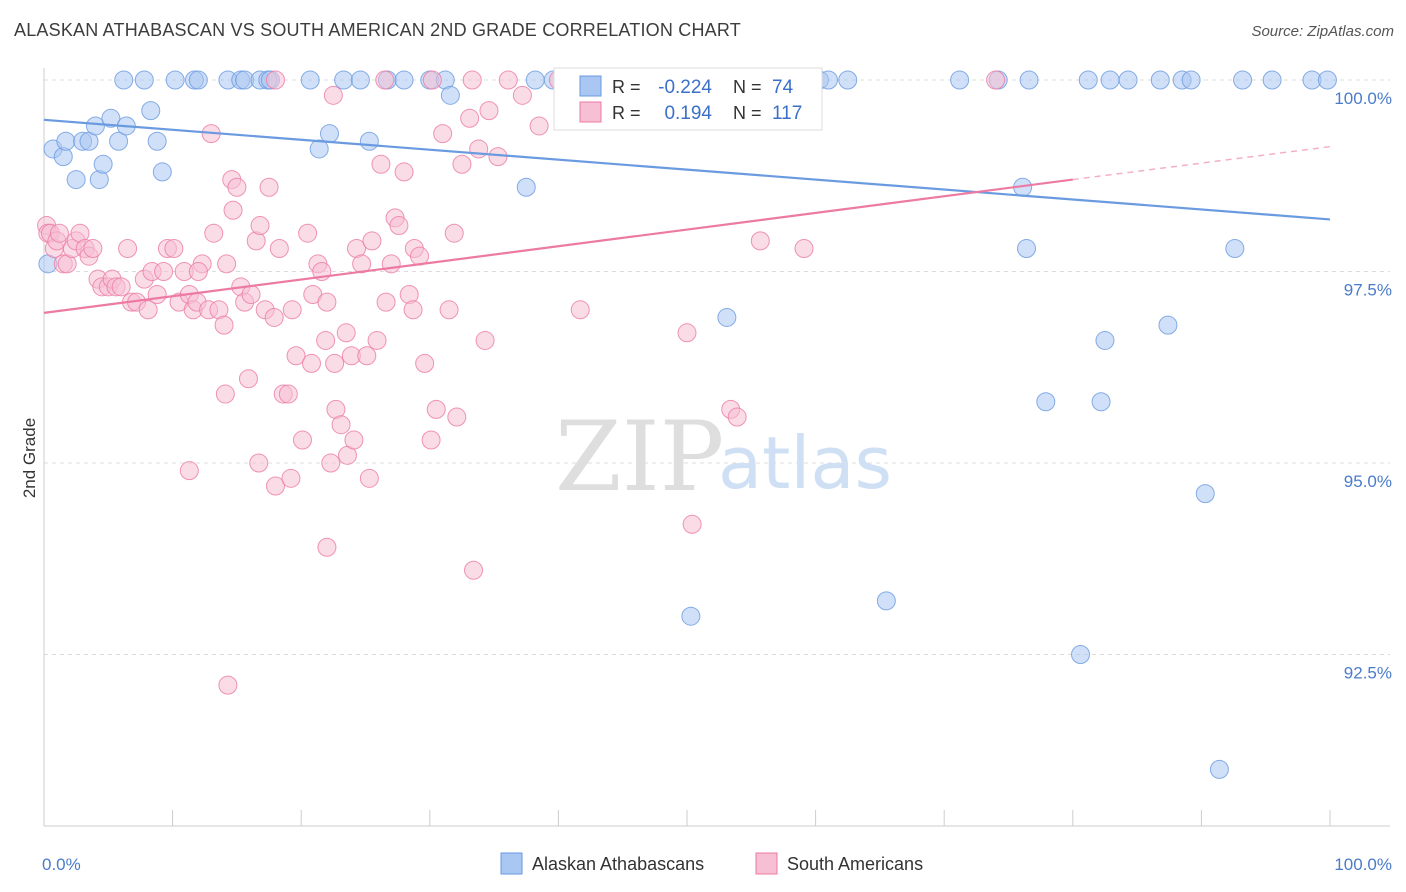  I want to click on stats-n-label-2: N =, so click(747, 113).